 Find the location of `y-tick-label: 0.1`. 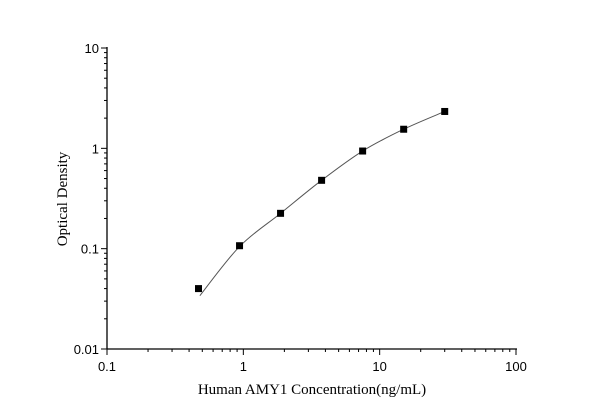

y-tick-label: 0.1 is located at coordinates (90, 249).